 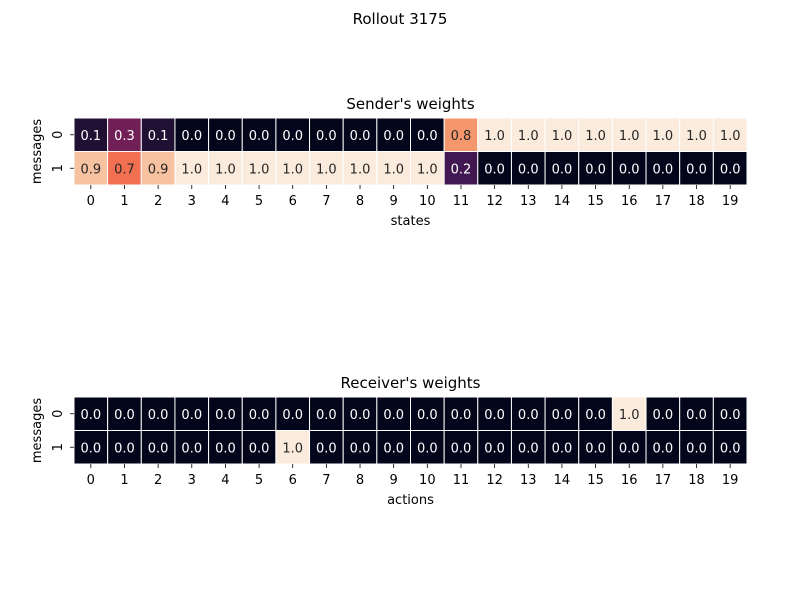 What do you see at coordinates (494, 480) in the screenshot?
I see `receiver-x-tick-label: 12` at bounding box center [494, 480].